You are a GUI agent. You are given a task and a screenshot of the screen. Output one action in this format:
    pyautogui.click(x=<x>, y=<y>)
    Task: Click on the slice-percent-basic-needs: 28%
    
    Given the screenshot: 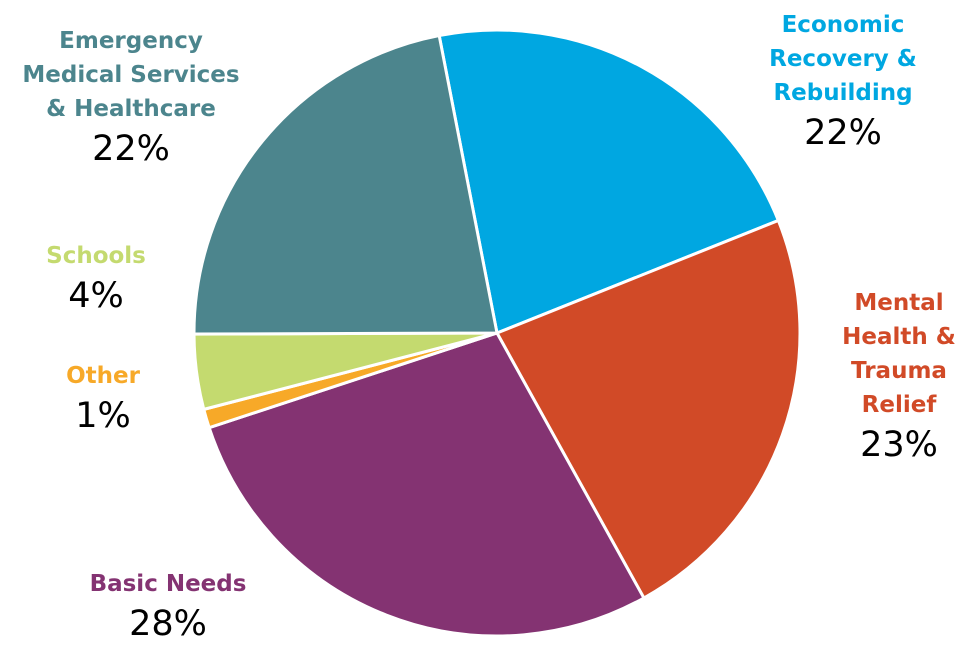 What is the action you would take?
    pyautogui.click(x=168, y=624)
    